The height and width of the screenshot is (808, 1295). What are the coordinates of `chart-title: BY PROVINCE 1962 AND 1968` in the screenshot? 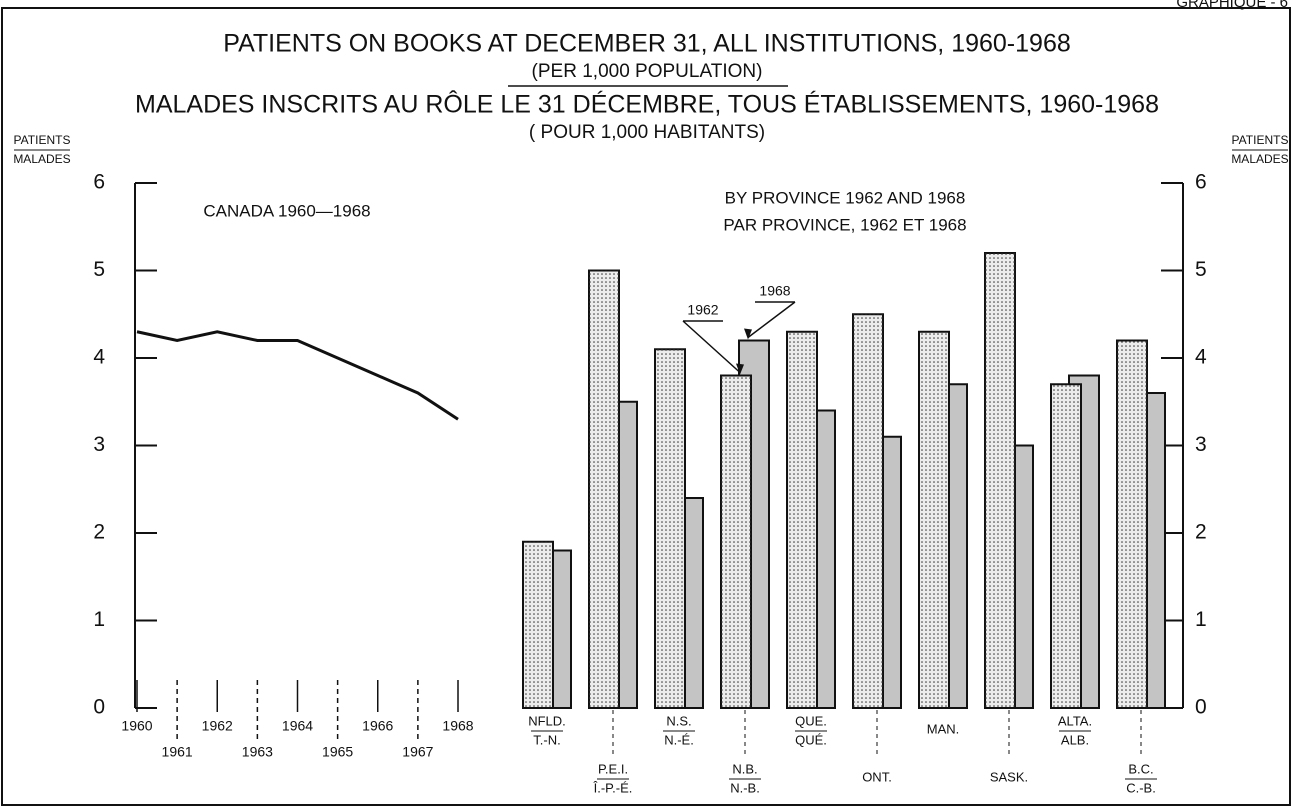 It's located at (845, 197).